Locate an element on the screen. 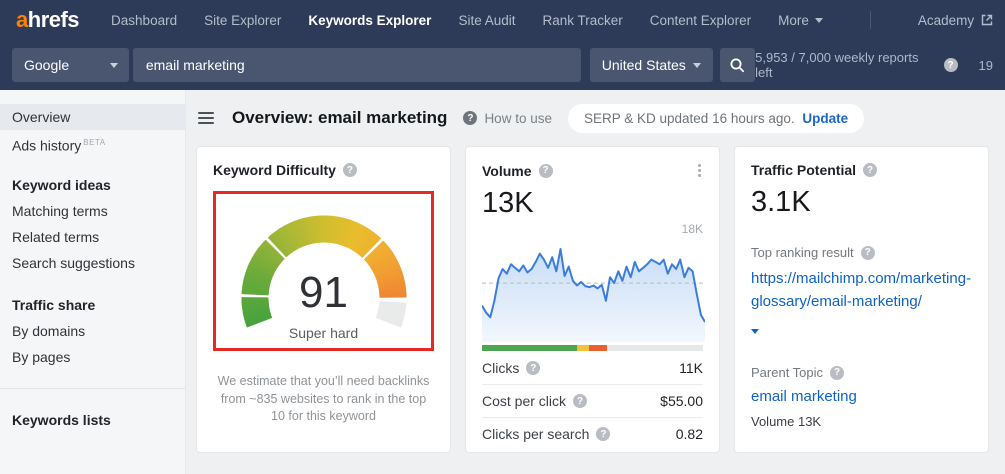 The image size is (1005, 474). country-select: United States is located at coordinates (651, 65).